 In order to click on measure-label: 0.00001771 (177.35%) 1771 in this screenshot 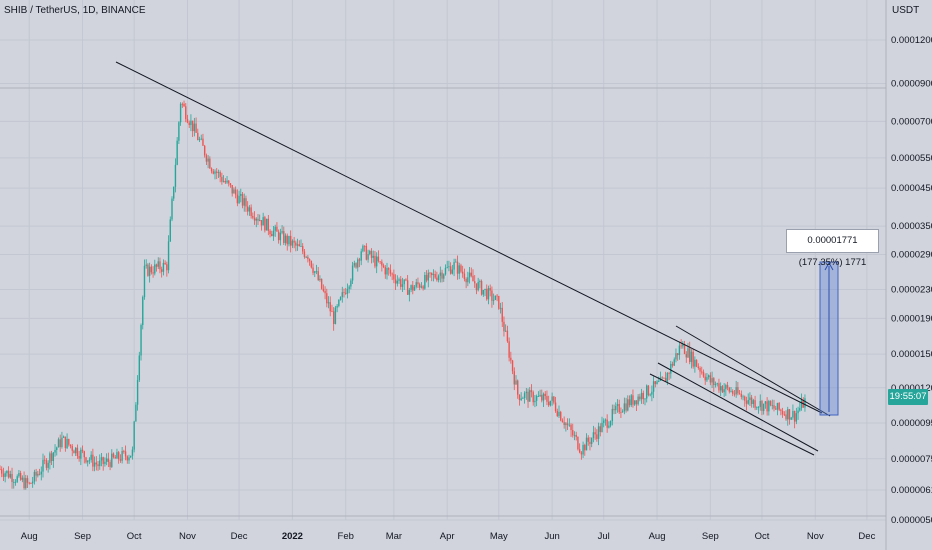, I will do `click(832, 248)`.